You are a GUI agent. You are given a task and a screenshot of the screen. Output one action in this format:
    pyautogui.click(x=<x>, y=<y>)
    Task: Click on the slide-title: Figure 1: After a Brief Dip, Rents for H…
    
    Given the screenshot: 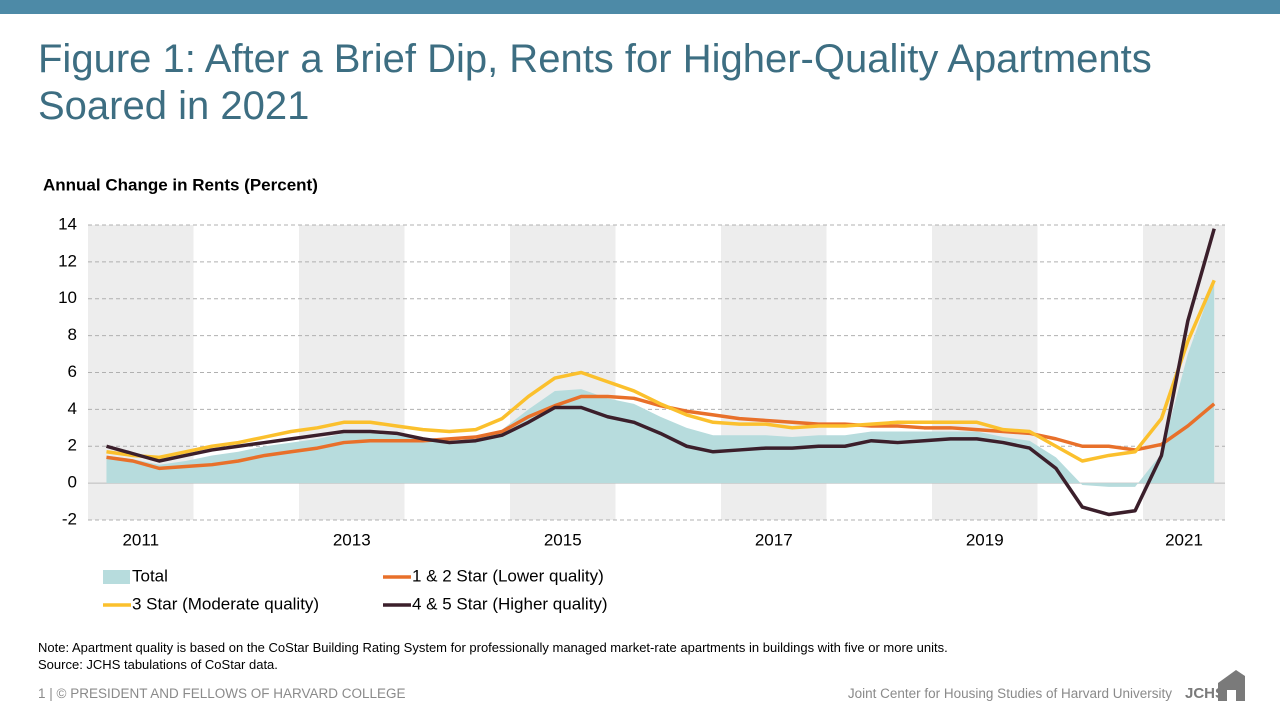 What is the action you would take?
    pyautogui.click(x=595, y=82)
    